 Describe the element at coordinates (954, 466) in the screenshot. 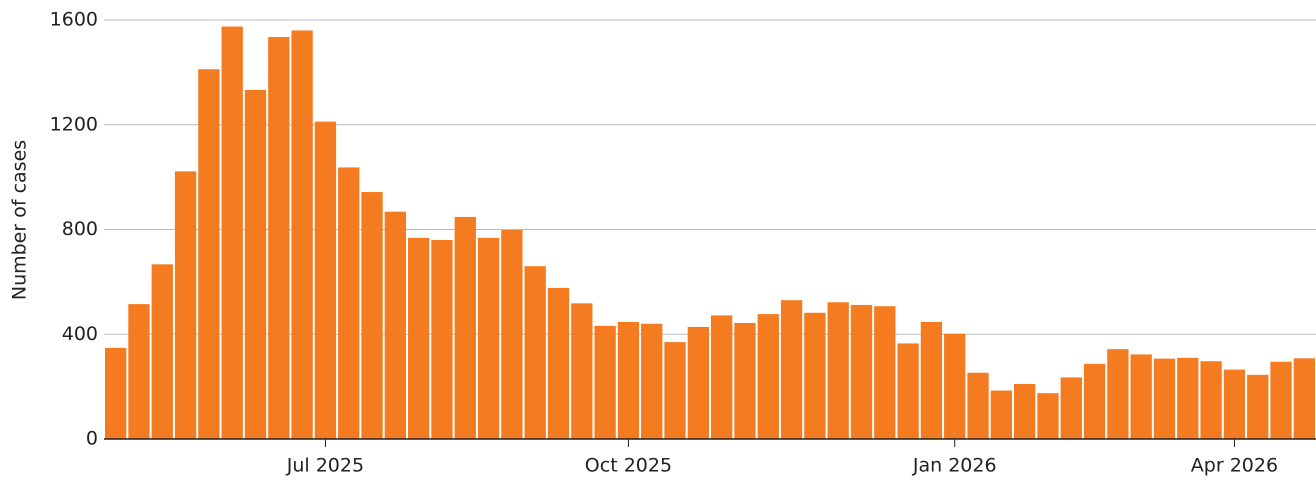

I see `x-tick-label: Jan 2026` at that location.